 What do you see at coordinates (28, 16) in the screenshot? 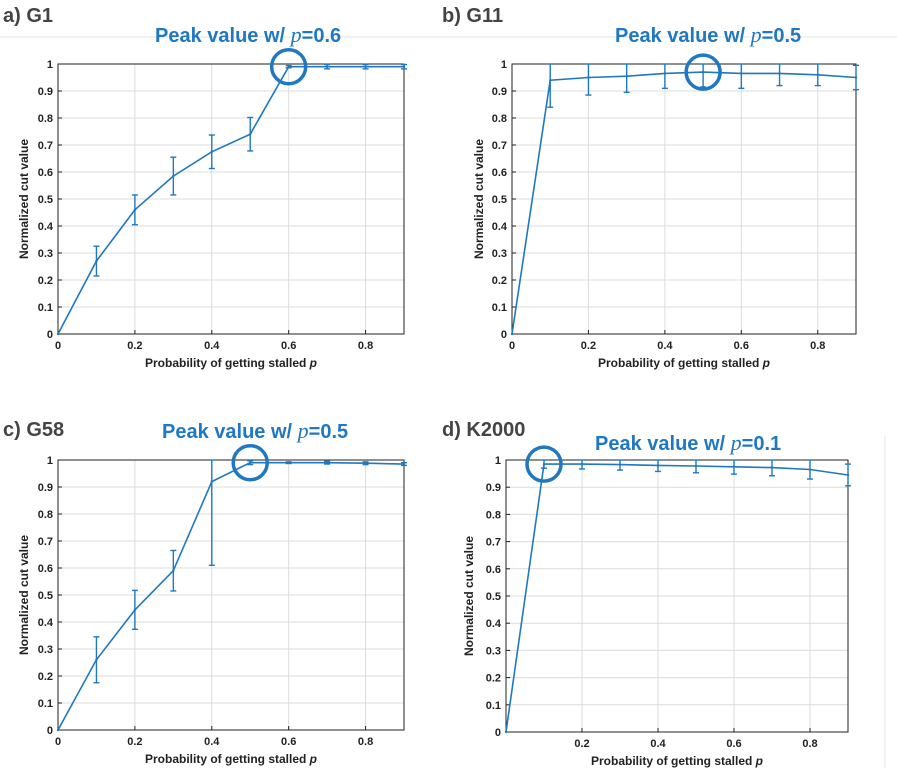
I see `panel-label: a) G1` at bounding box center [28, 16].